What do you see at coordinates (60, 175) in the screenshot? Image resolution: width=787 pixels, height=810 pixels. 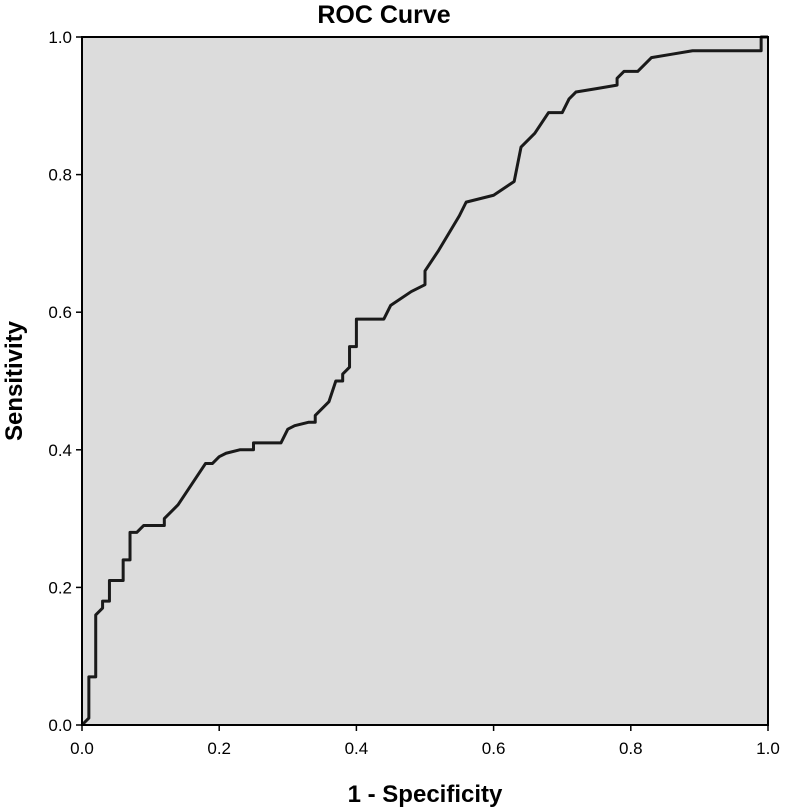 I see `y-tick-label: 0.8` at bounding box center [60, 175].